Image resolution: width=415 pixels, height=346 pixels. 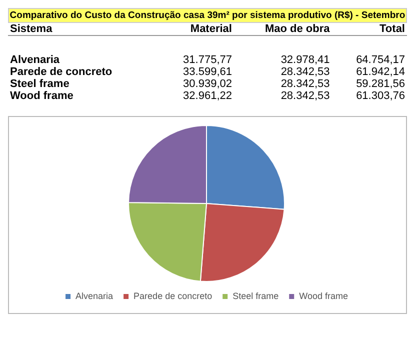 What do you see at coordinates (255, 295) in the screenshot?
I see `legend-label: Steel frame` at bounding box center [255, 295].